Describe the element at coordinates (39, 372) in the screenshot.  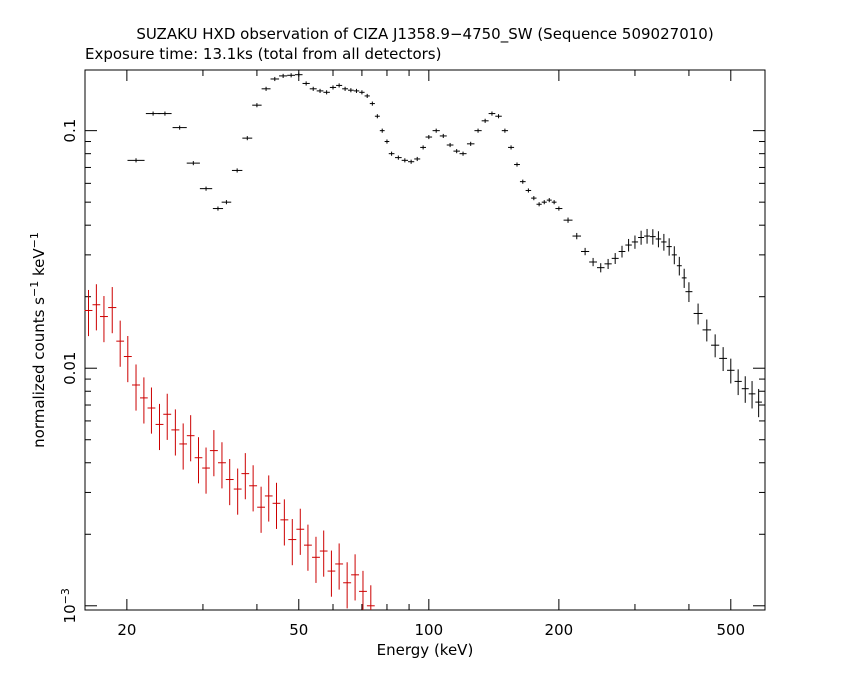
I see `y-axis-label-part: normalized counts s` at that location.